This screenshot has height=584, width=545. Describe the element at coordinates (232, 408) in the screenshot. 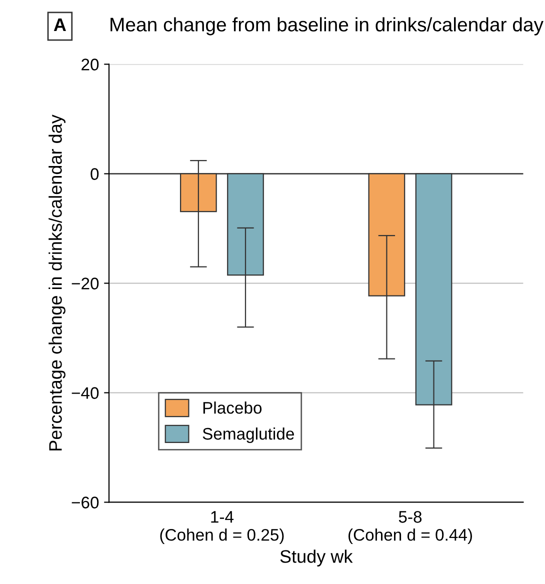

I see `legend-label: Placebo` at that location.